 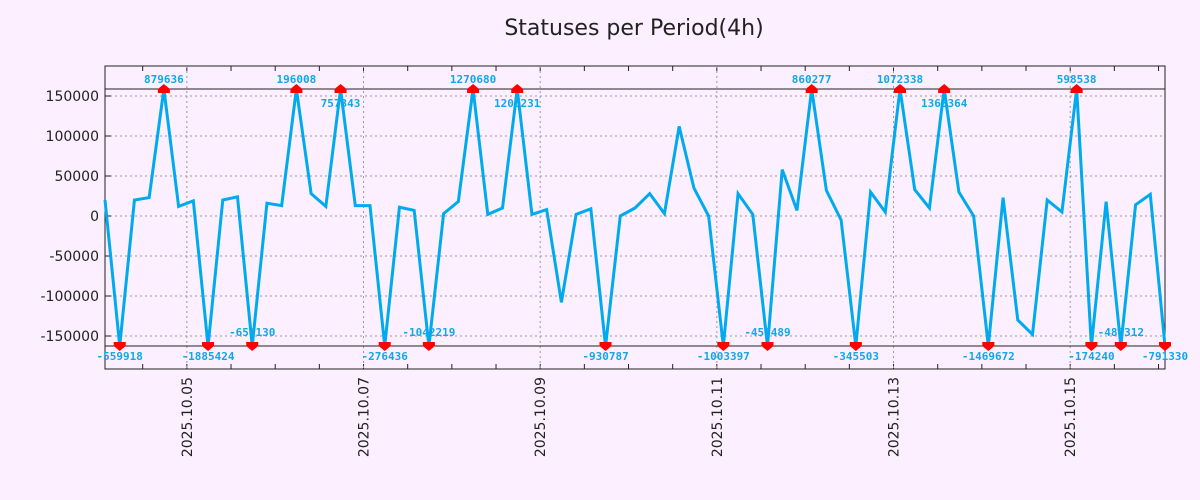 What do you see at coordinates (856, 356) in the screenshot?
I see `data-label: -345503` at bounding box center [856, 356].